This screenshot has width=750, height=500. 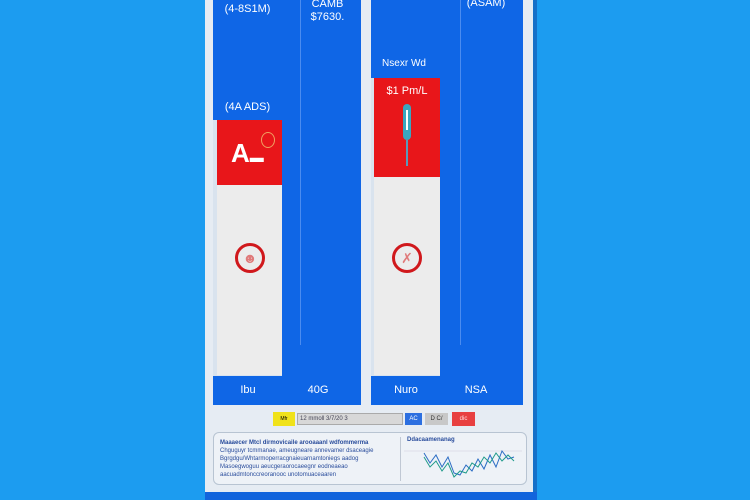 I want to click on swirl-icon, so click(x=268, y=140).